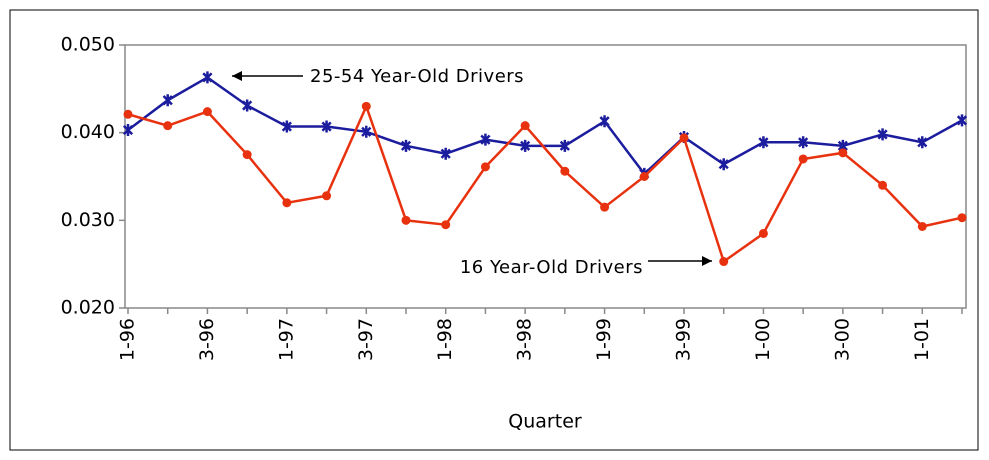  I want to click on x-tick-label: 1-97, so click(286, 339).